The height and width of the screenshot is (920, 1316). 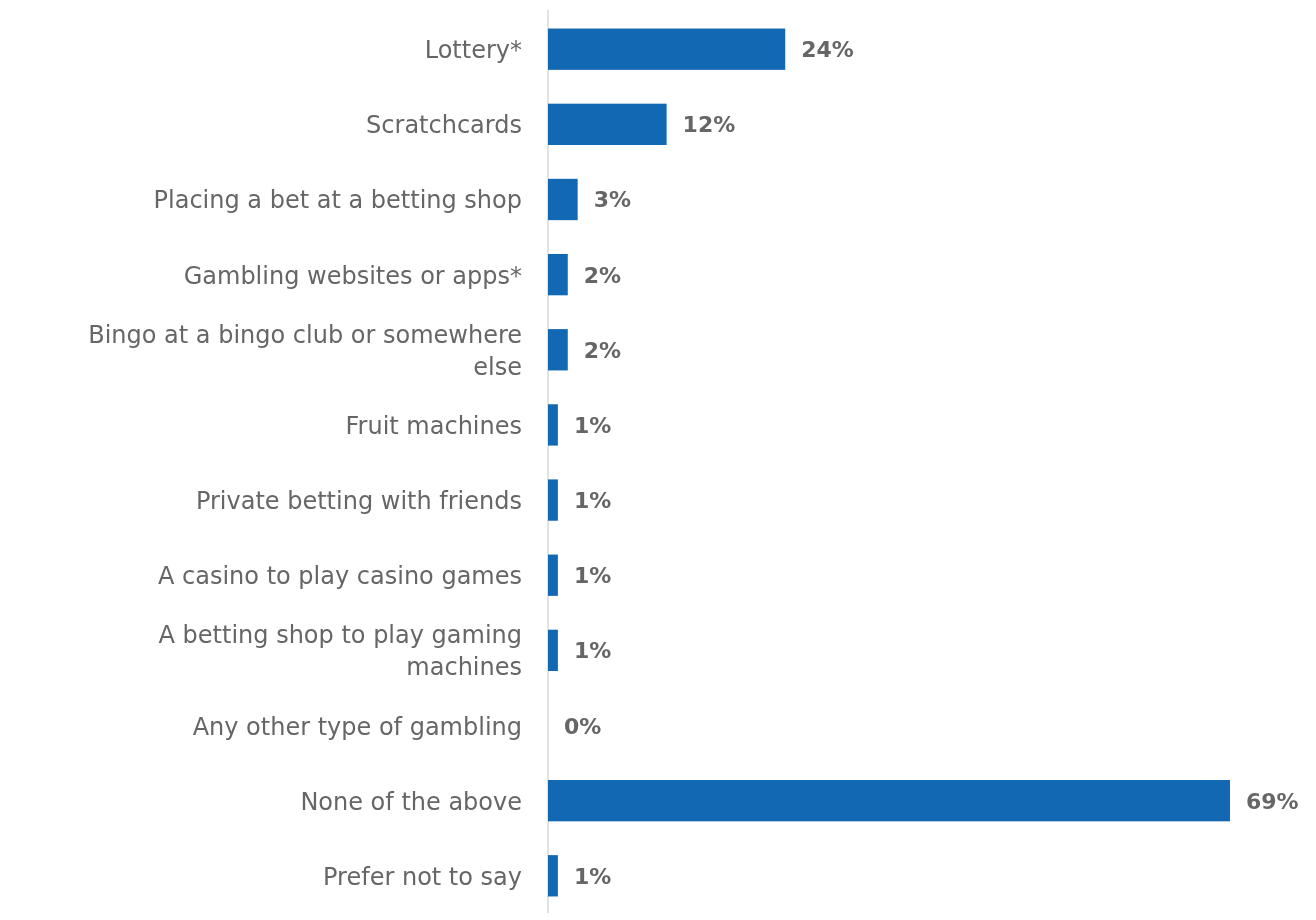 I want to click on data-label: 0%, so click(x=583, y=726).